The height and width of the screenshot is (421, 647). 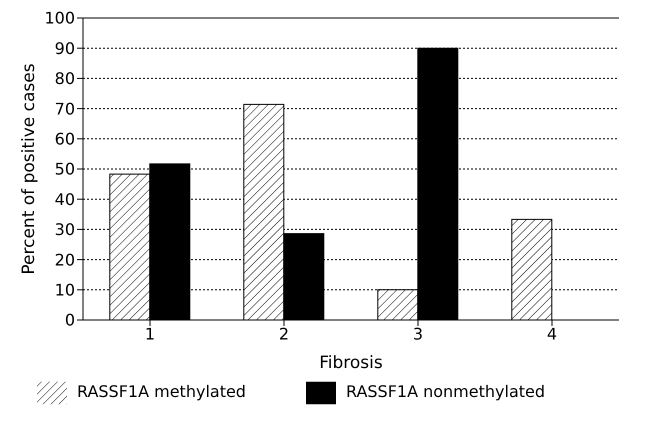 I want to click on x-tick-label: 3, so click(x=418, y=334).